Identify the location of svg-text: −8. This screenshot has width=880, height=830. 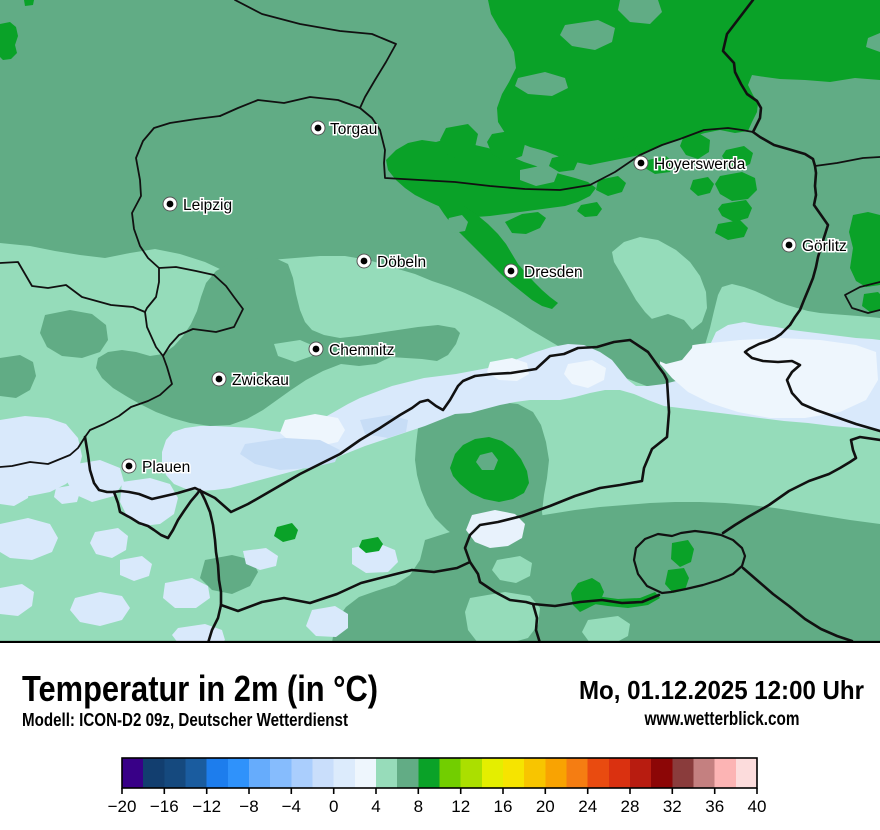
(248, 806).